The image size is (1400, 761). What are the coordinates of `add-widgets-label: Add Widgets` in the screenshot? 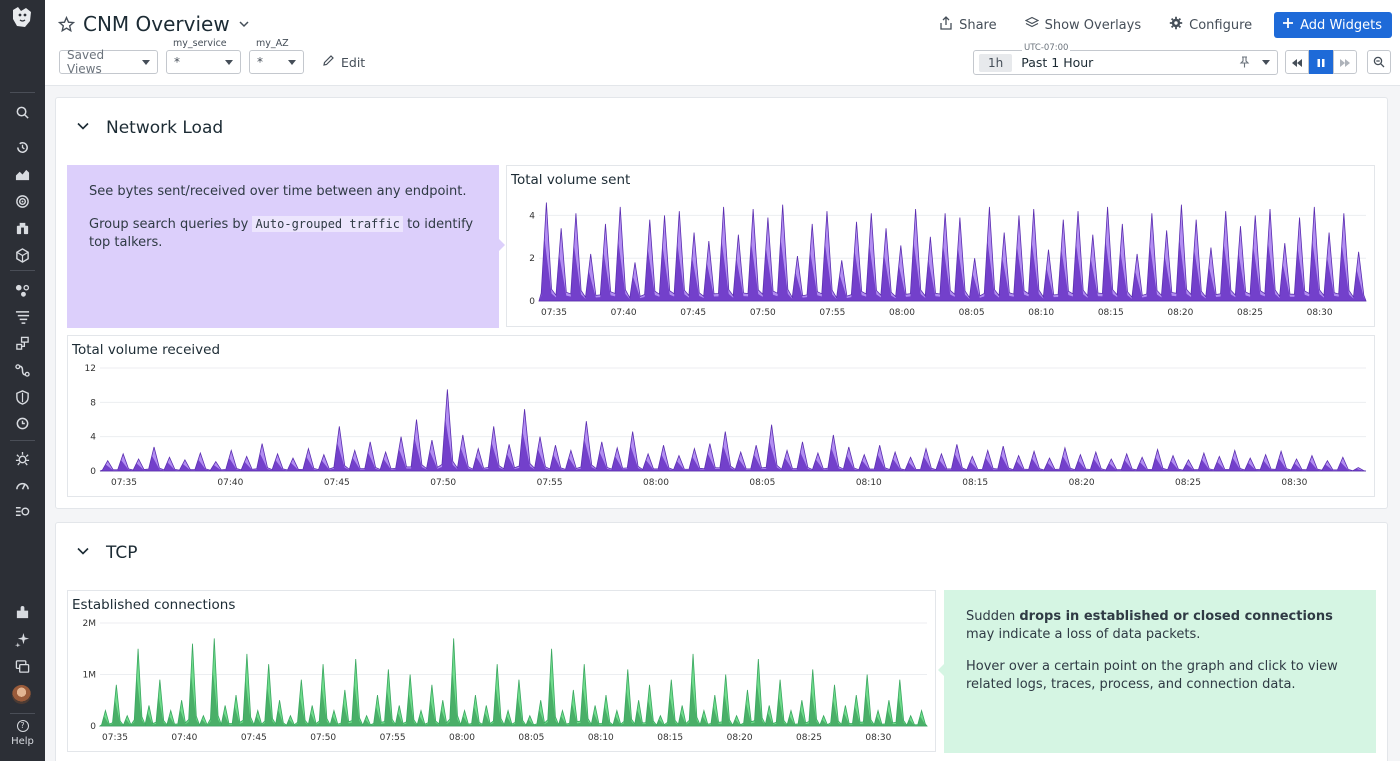 It's located at (1341, 25).